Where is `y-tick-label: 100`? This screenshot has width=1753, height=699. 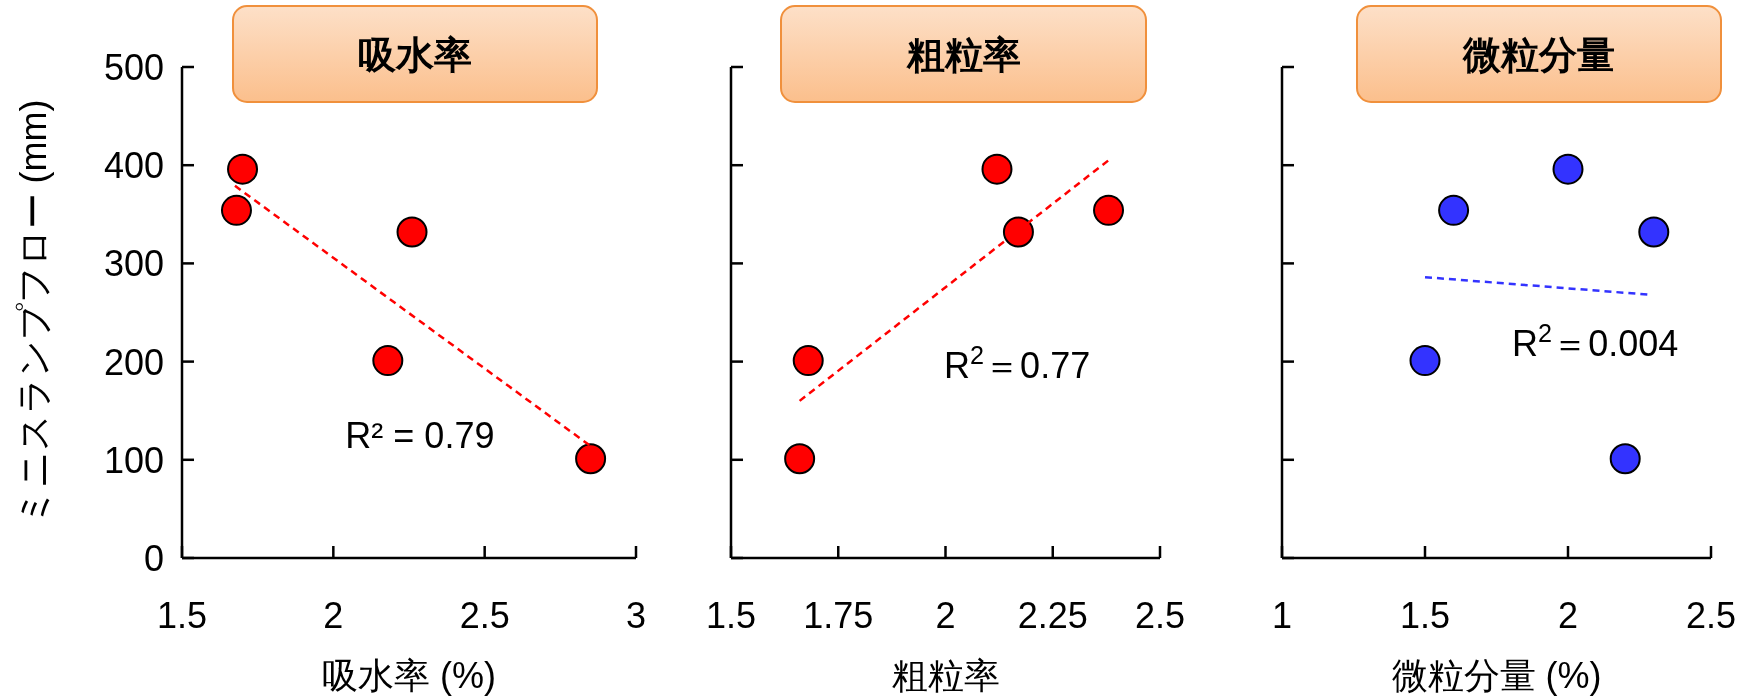
y-tick-label: 100 is located at coordinates (133, 460).